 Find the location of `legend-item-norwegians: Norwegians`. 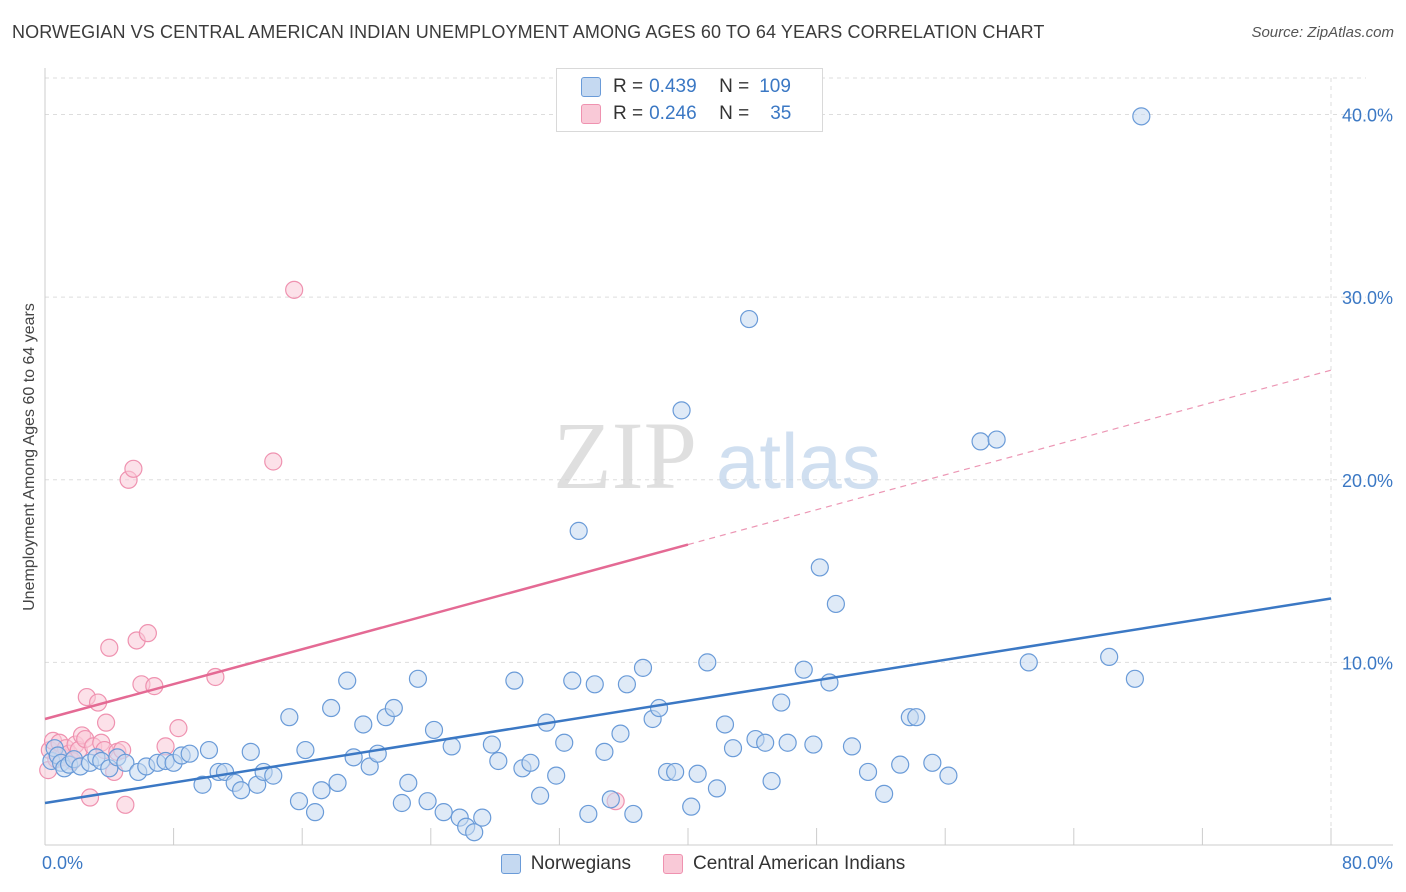

legend-item-norwegians: Norwegians is located at coordinates (565, 864).